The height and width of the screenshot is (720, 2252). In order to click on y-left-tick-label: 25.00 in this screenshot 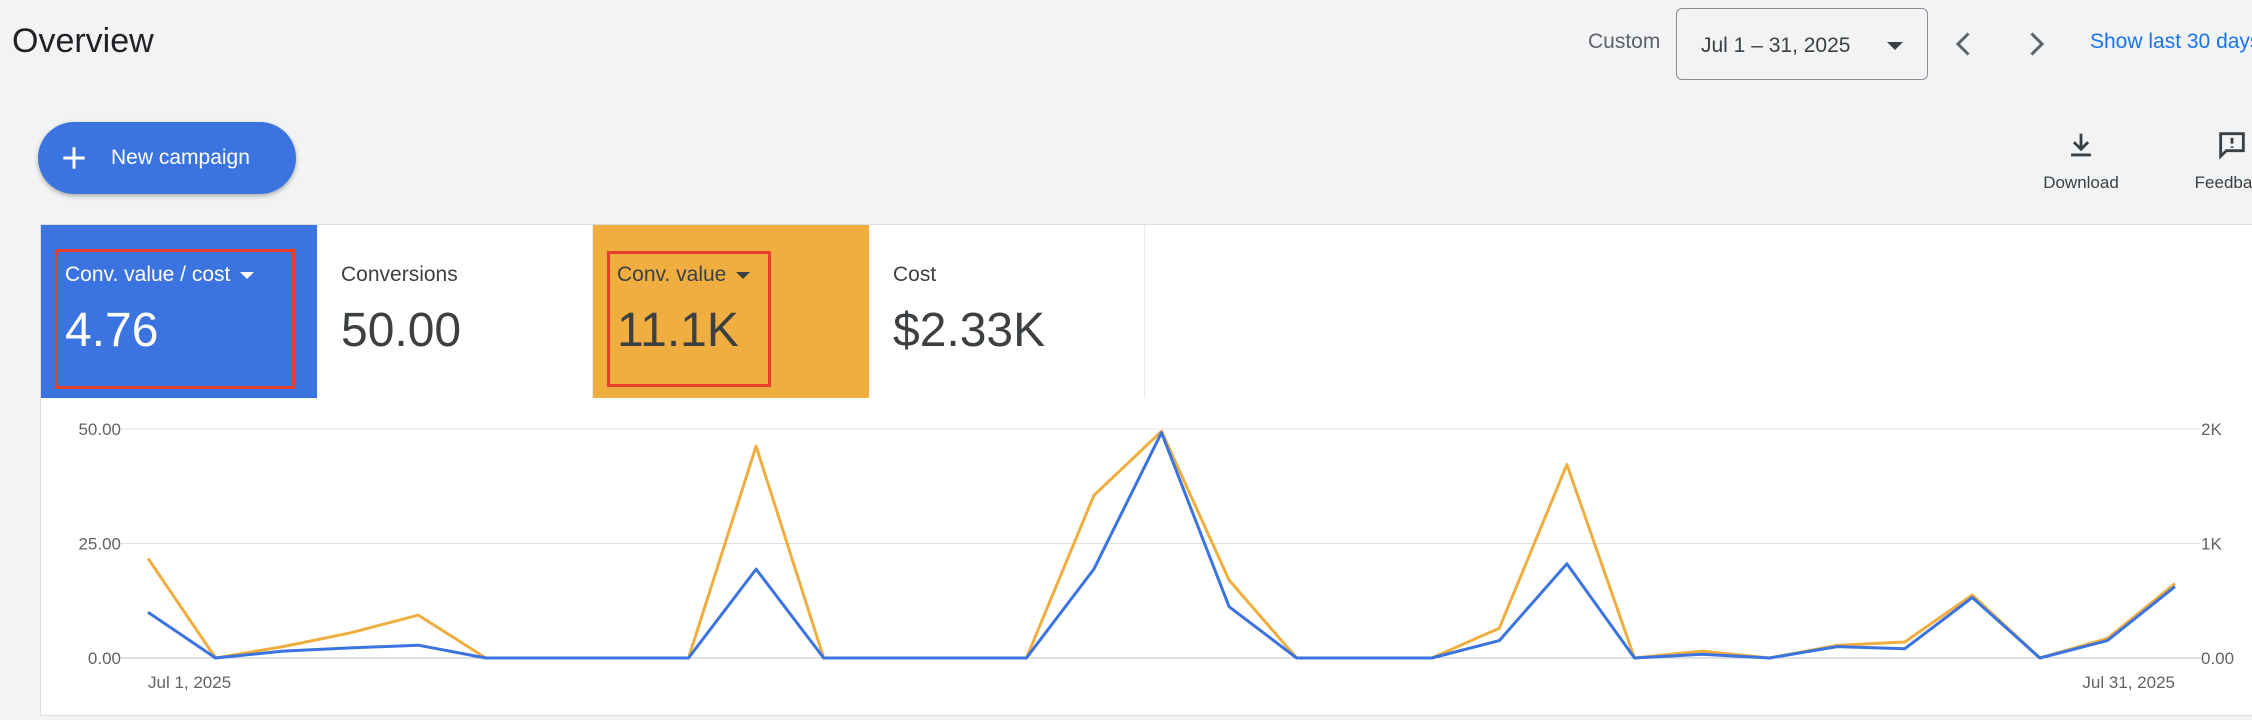, I will do `click(99, 544)`.